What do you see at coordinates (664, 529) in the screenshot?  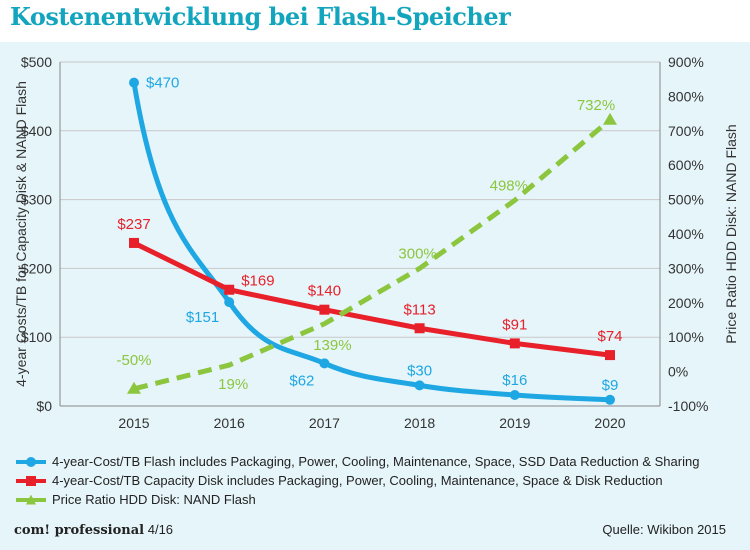 I see `source: Quelle: Wikibon 2015` at bounding box center [664, 529].